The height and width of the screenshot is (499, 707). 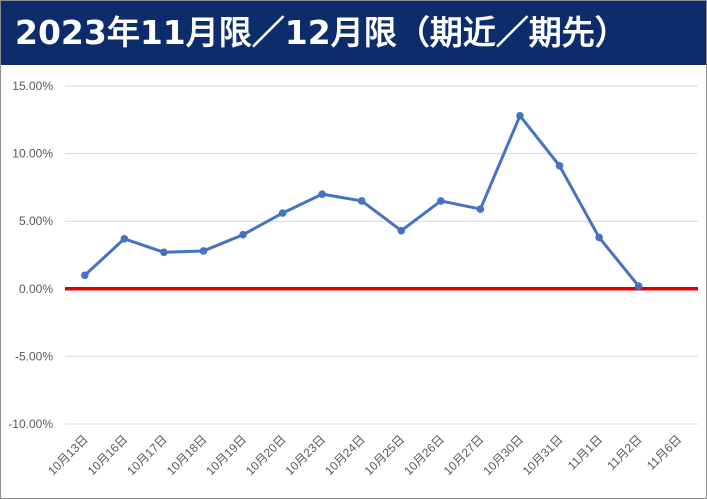 What do you see at coordinates (36, 289) in the screenshot?
I see `y-tick-label: 0.00%` at bounding box center [36, 289].